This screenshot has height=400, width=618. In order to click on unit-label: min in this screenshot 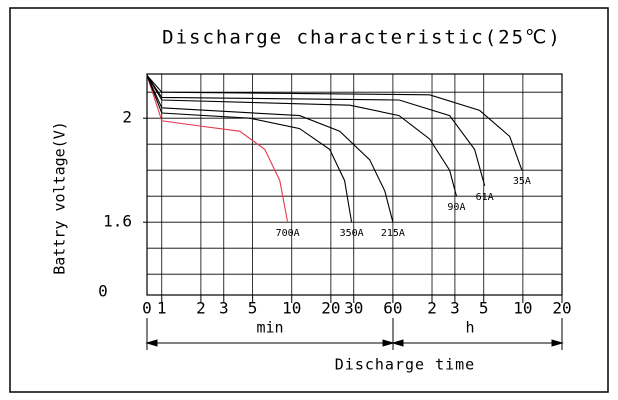, I will do `click(269, 328)`.